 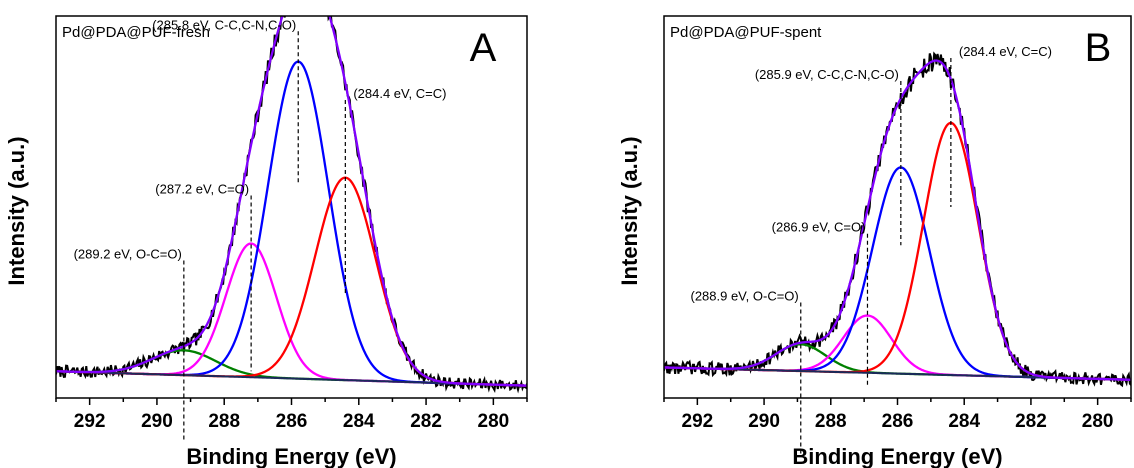 I want to click on annotation-label: (286.9 eV, C=O), so click(x=819, y=227).